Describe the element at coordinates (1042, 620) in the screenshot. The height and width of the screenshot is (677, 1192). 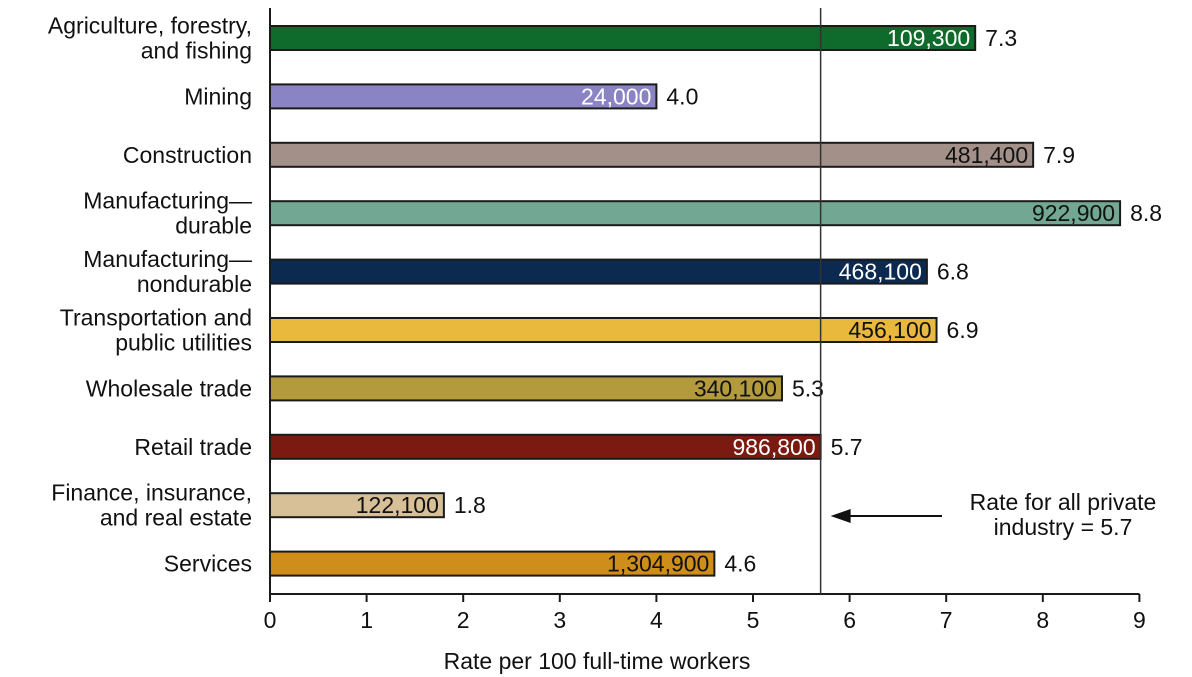
I see `x-tick-label: 8` at that location.